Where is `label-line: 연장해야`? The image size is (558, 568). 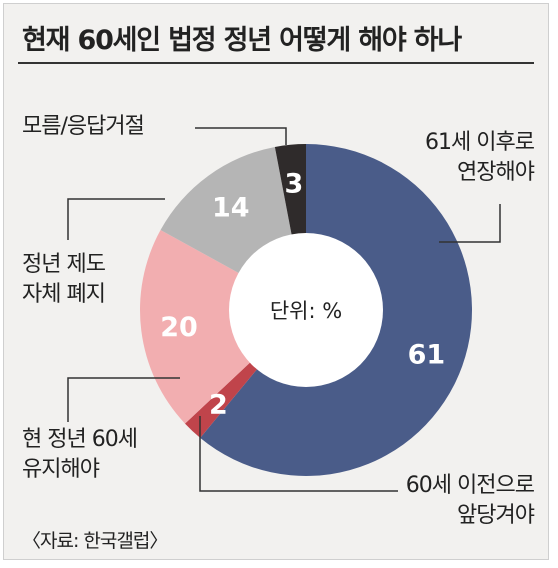 label-line: 연장해야 is located at coordinates (496, 172).